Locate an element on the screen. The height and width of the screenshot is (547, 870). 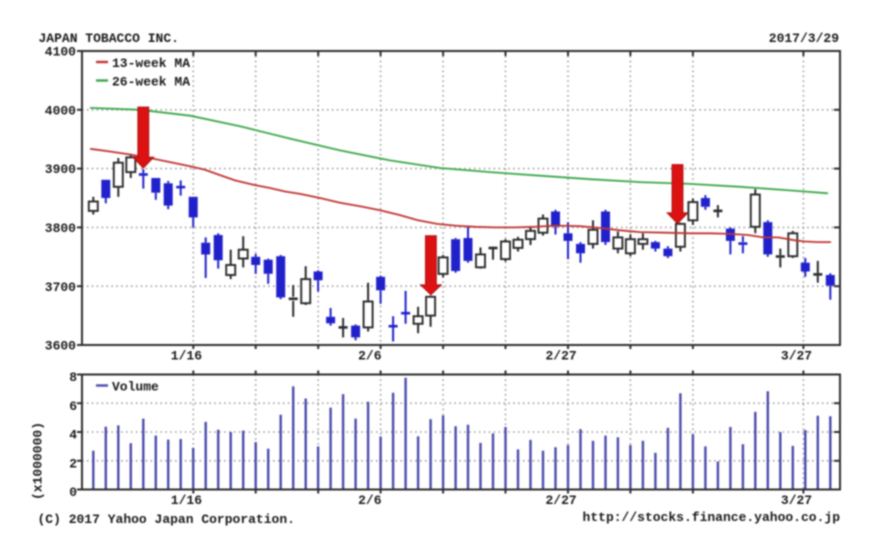
svg-text: 4000 is located at coordinates (60, 110).